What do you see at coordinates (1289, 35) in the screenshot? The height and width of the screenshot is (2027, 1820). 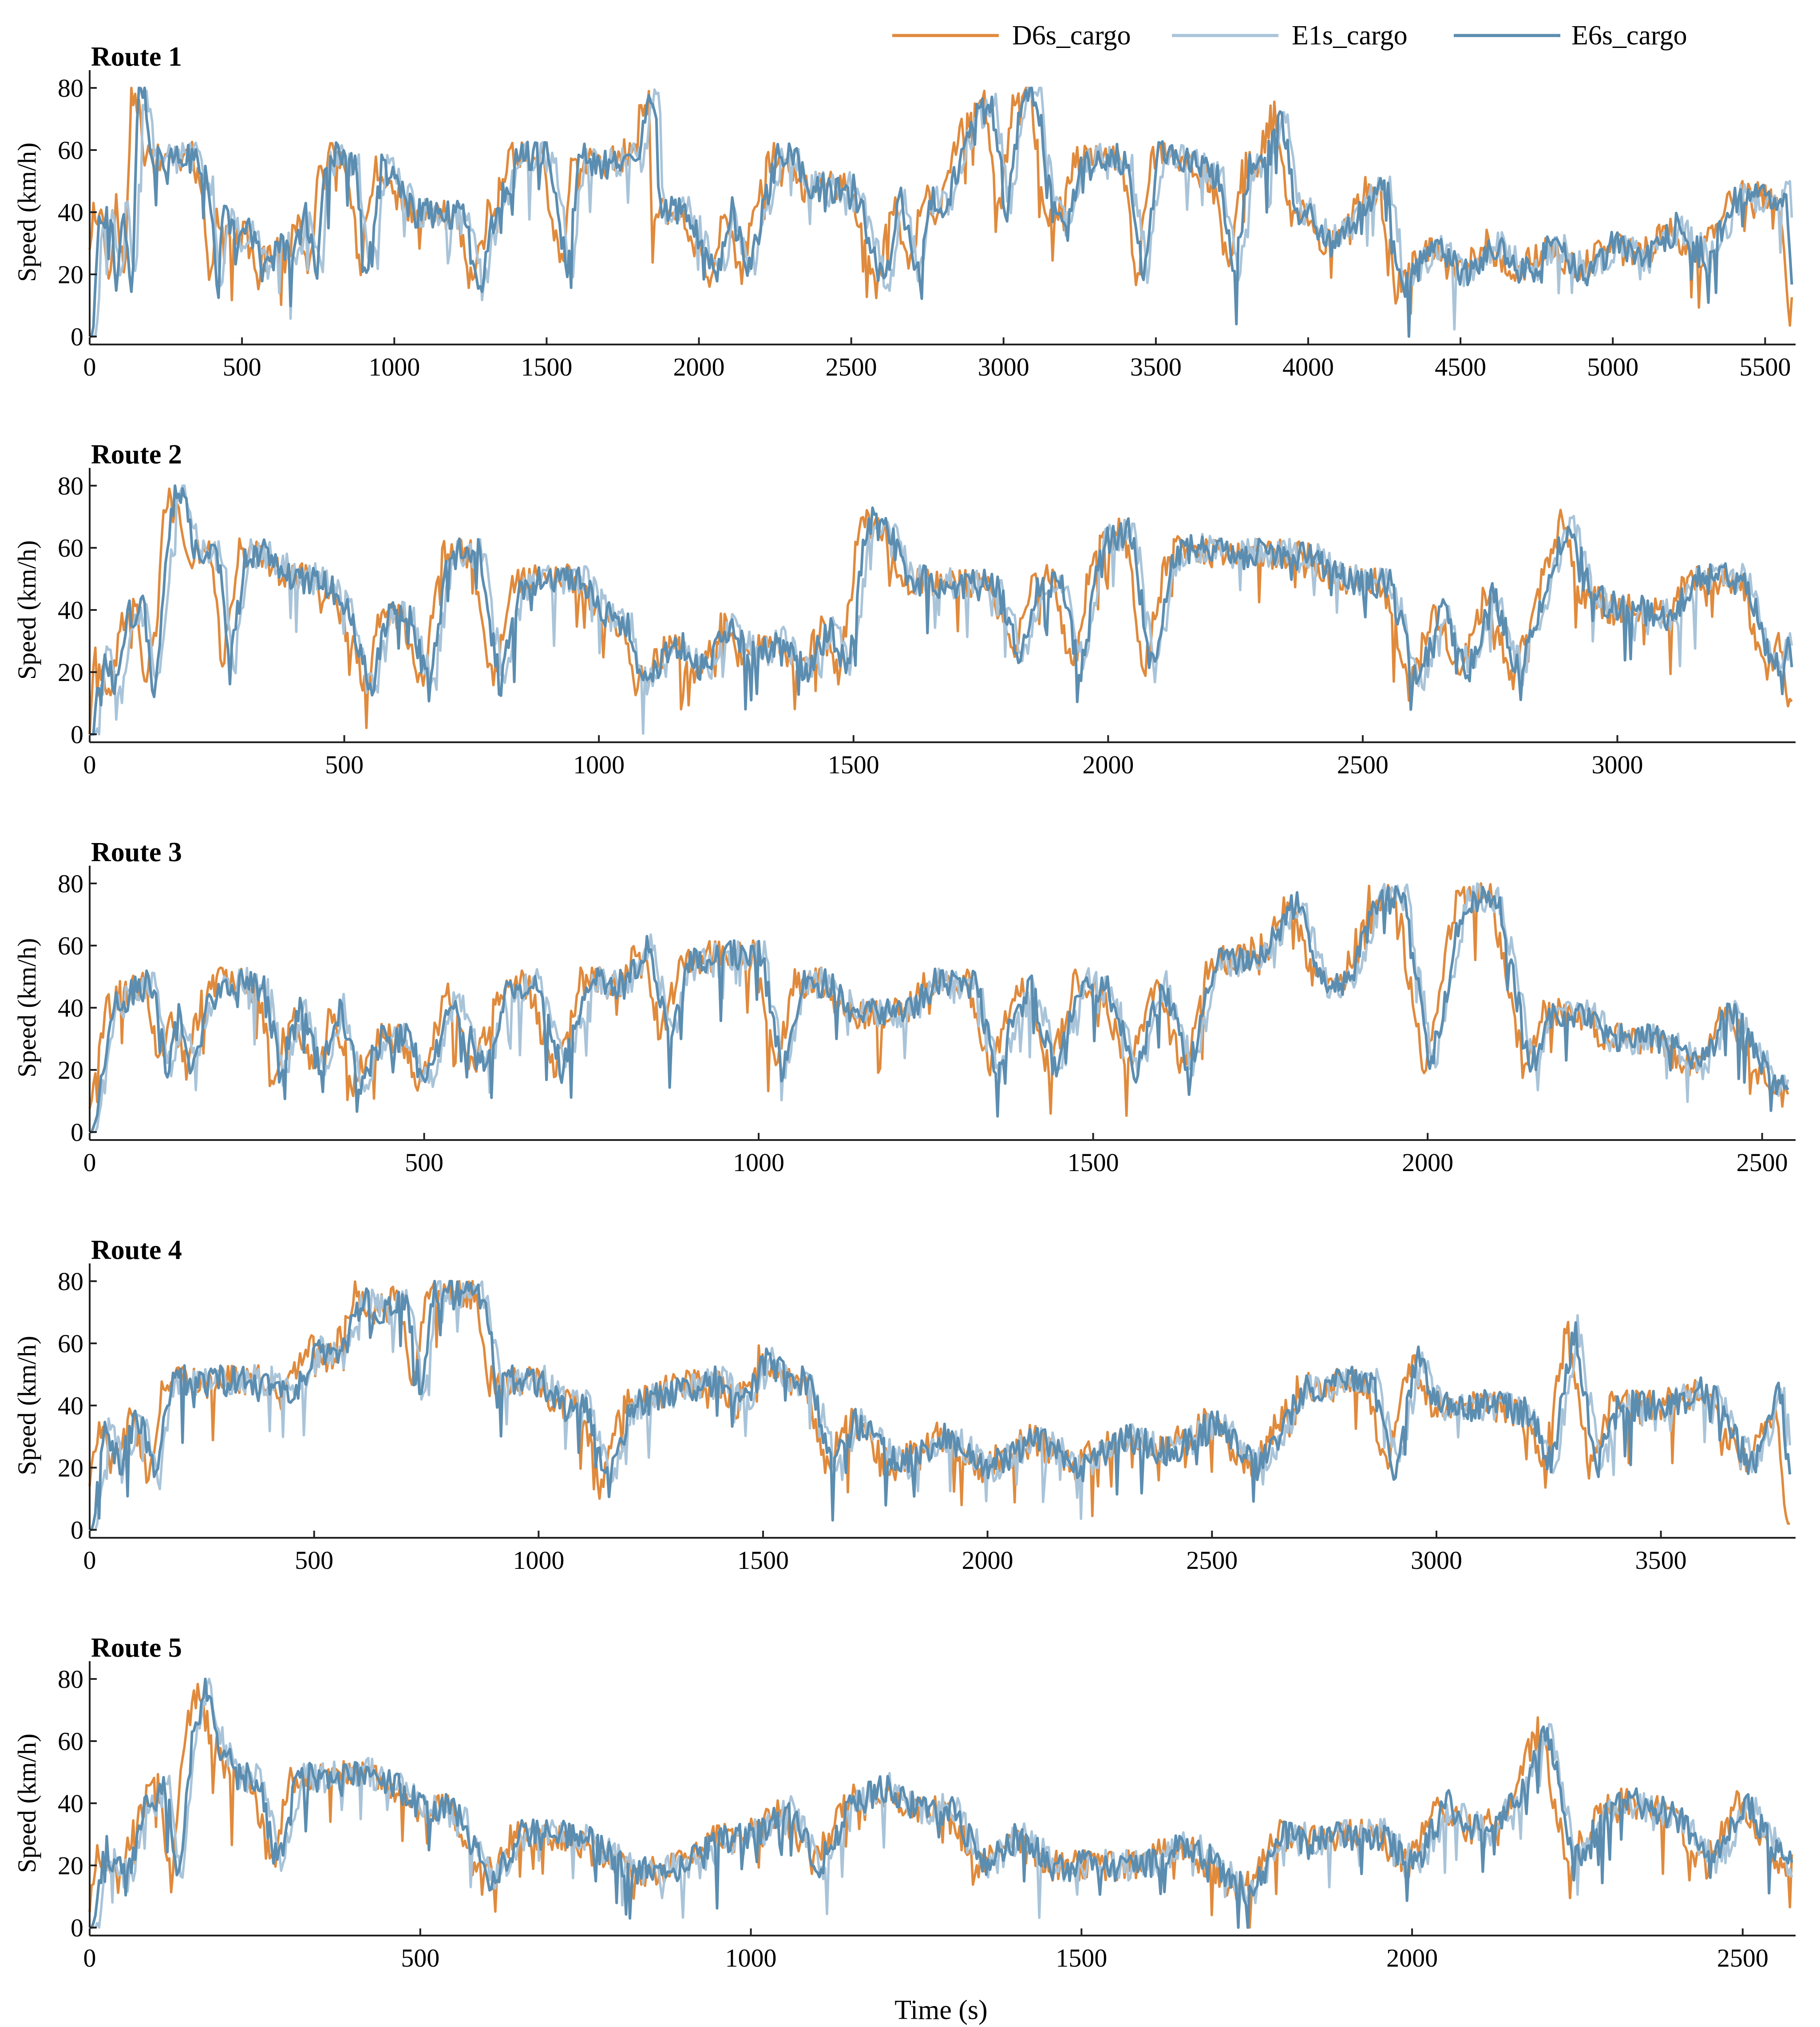 I see `legend: D6s_cargo E1s_cargo E6s_cargo` at bounding box center [1289, 35].